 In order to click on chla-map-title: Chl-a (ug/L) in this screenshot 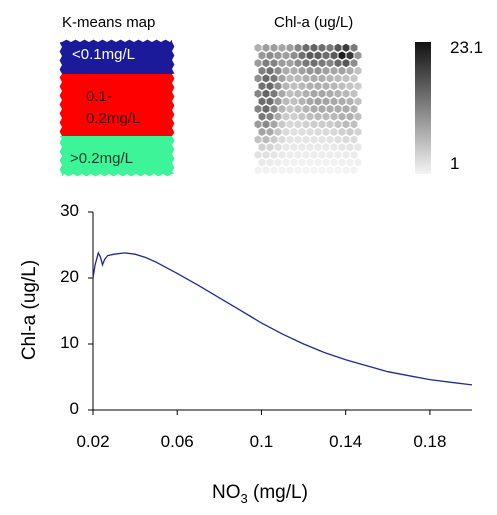, I will do `click(314, 22)`.